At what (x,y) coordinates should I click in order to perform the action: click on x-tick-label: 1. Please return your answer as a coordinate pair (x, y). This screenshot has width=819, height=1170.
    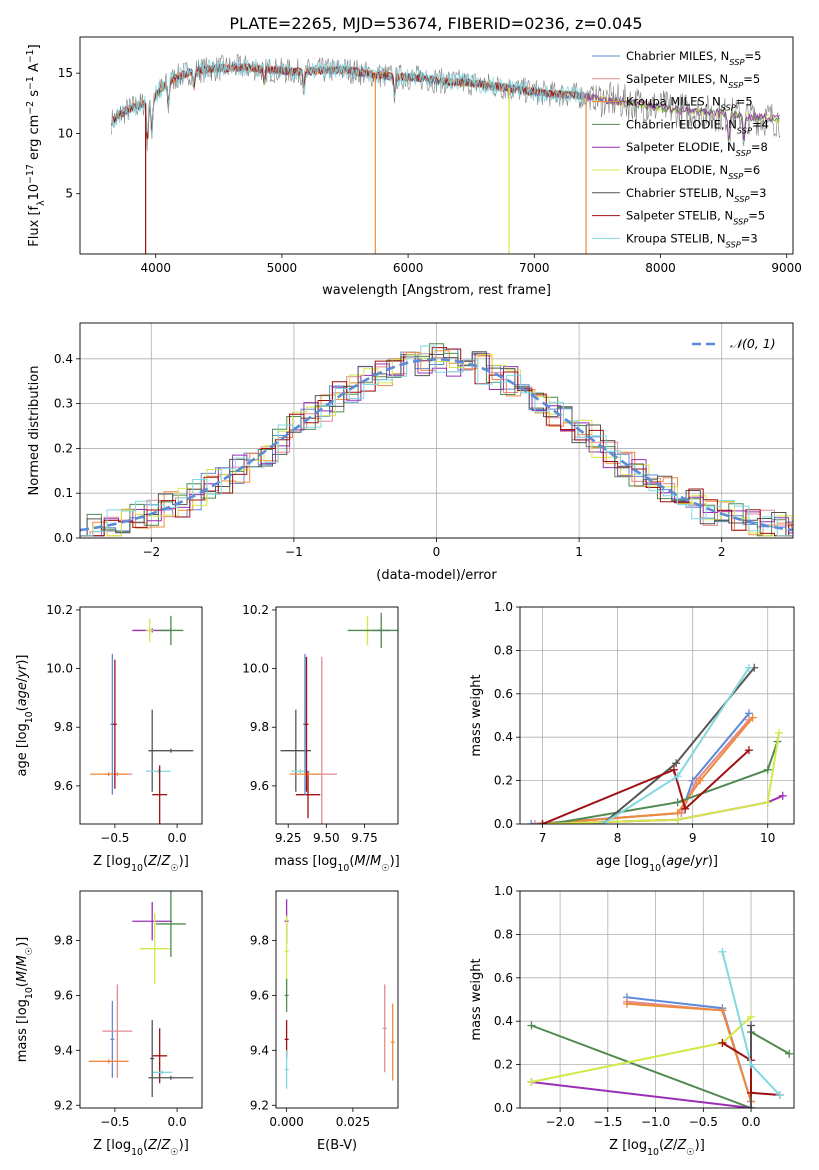
    Looking at the image, I should click on (579, 552).